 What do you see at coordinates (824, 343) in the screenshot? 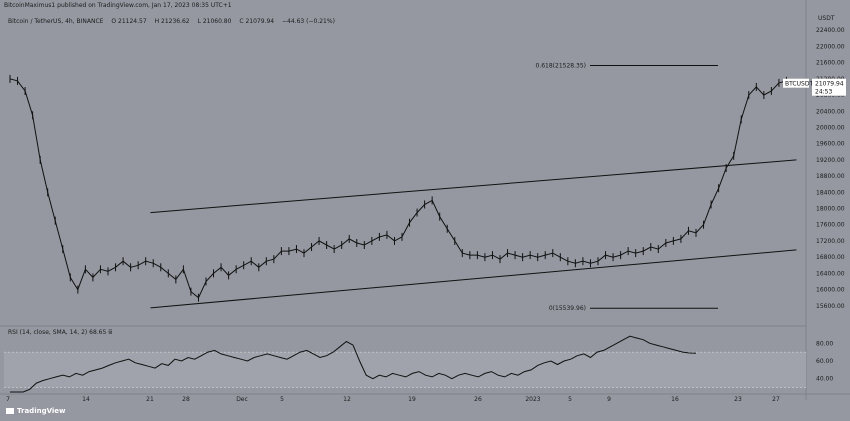
I see `rsi-tick-label: 80.00` at bounding box center [824, 343].